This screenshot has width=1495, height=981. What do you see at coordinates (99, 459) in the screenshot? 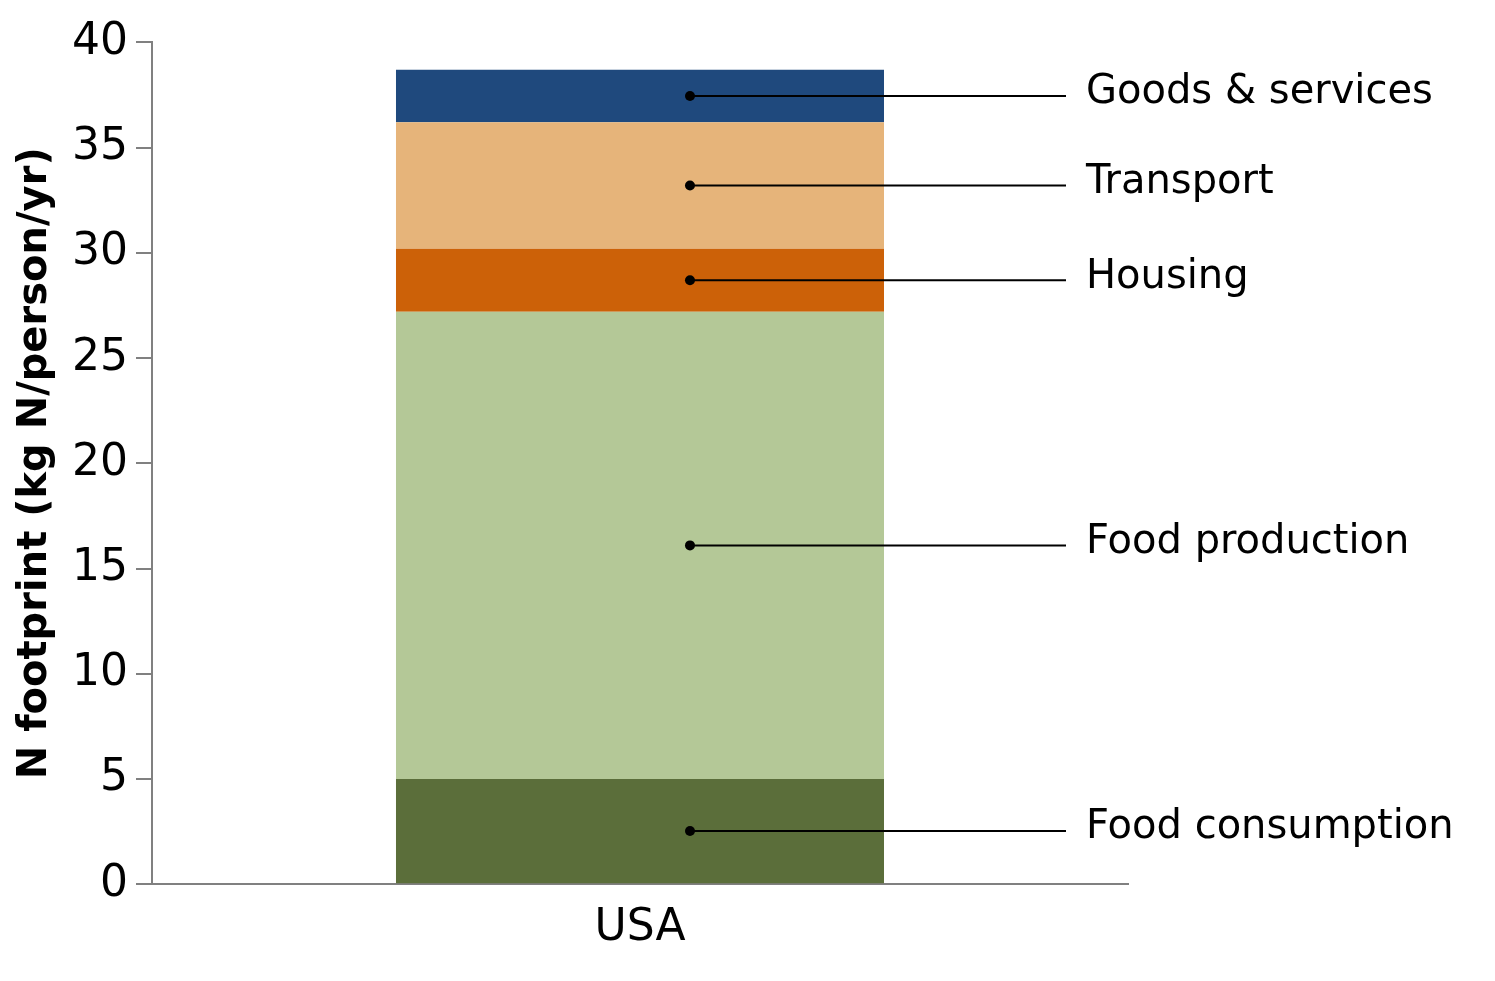
I see `y-tick-label: 20` at bounding box center [99, 459].